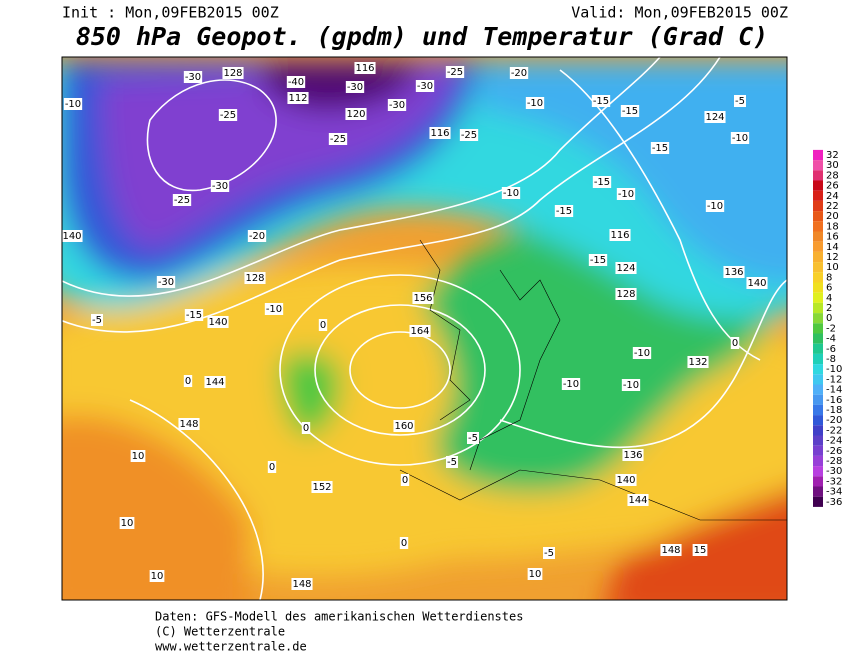 This screenshot has height=661, width=850. What do you see at coordinates (834, 420) in the screenshot?
I see `colorbar-label: -20` at bounding box center [834, 420].